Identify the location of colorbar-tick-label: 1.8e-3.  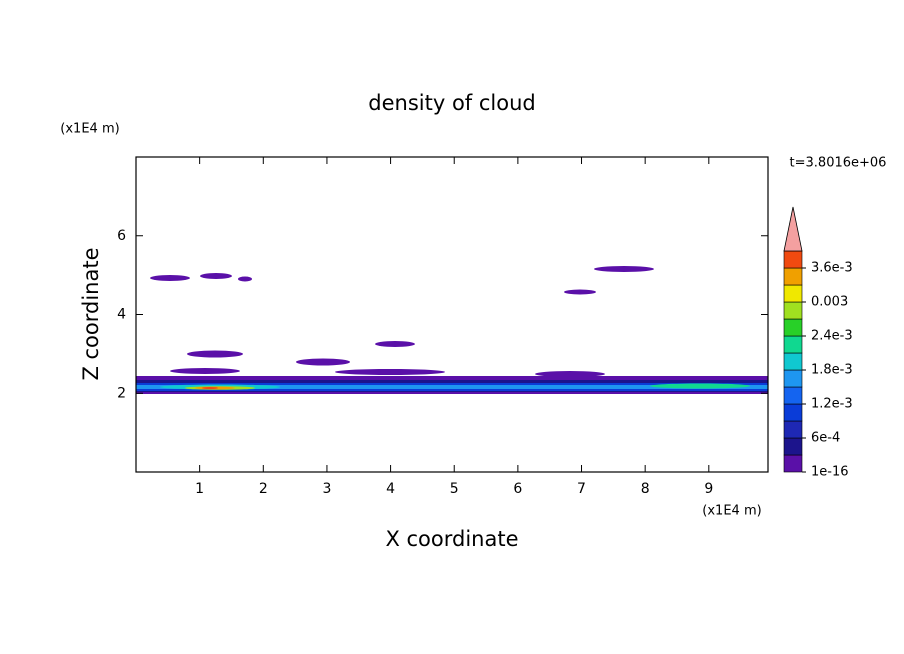
(832, 370).